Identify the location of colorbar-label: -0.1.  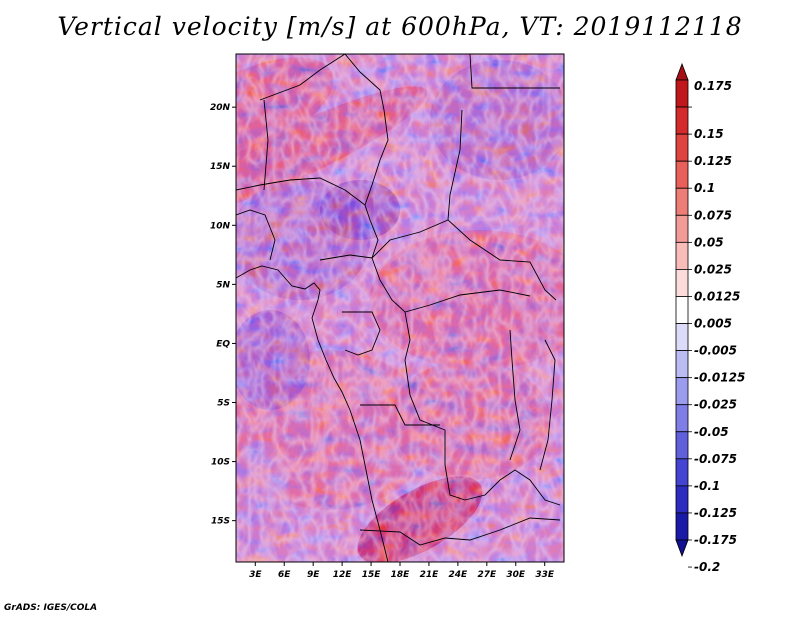
(707, 486).